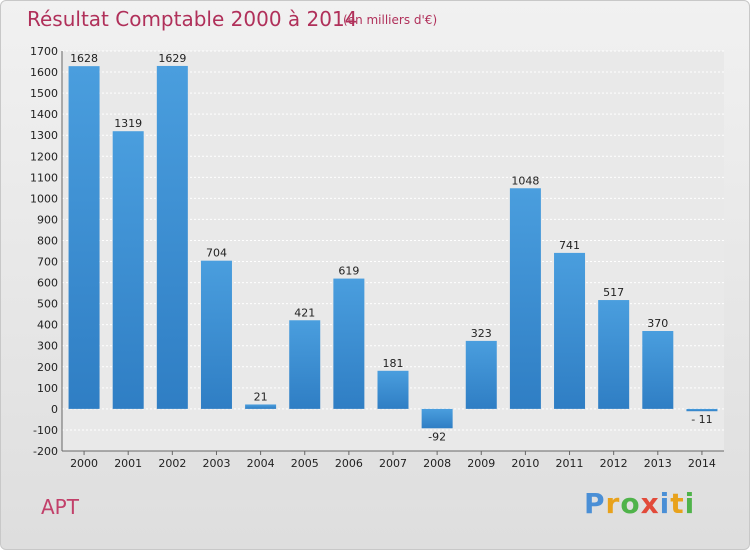 This screenshot has width=750, height=550. What do you see at coordinates (84, 58) in the screenshot?
I see `data-label: 1628` at bounding box center [84, 58].